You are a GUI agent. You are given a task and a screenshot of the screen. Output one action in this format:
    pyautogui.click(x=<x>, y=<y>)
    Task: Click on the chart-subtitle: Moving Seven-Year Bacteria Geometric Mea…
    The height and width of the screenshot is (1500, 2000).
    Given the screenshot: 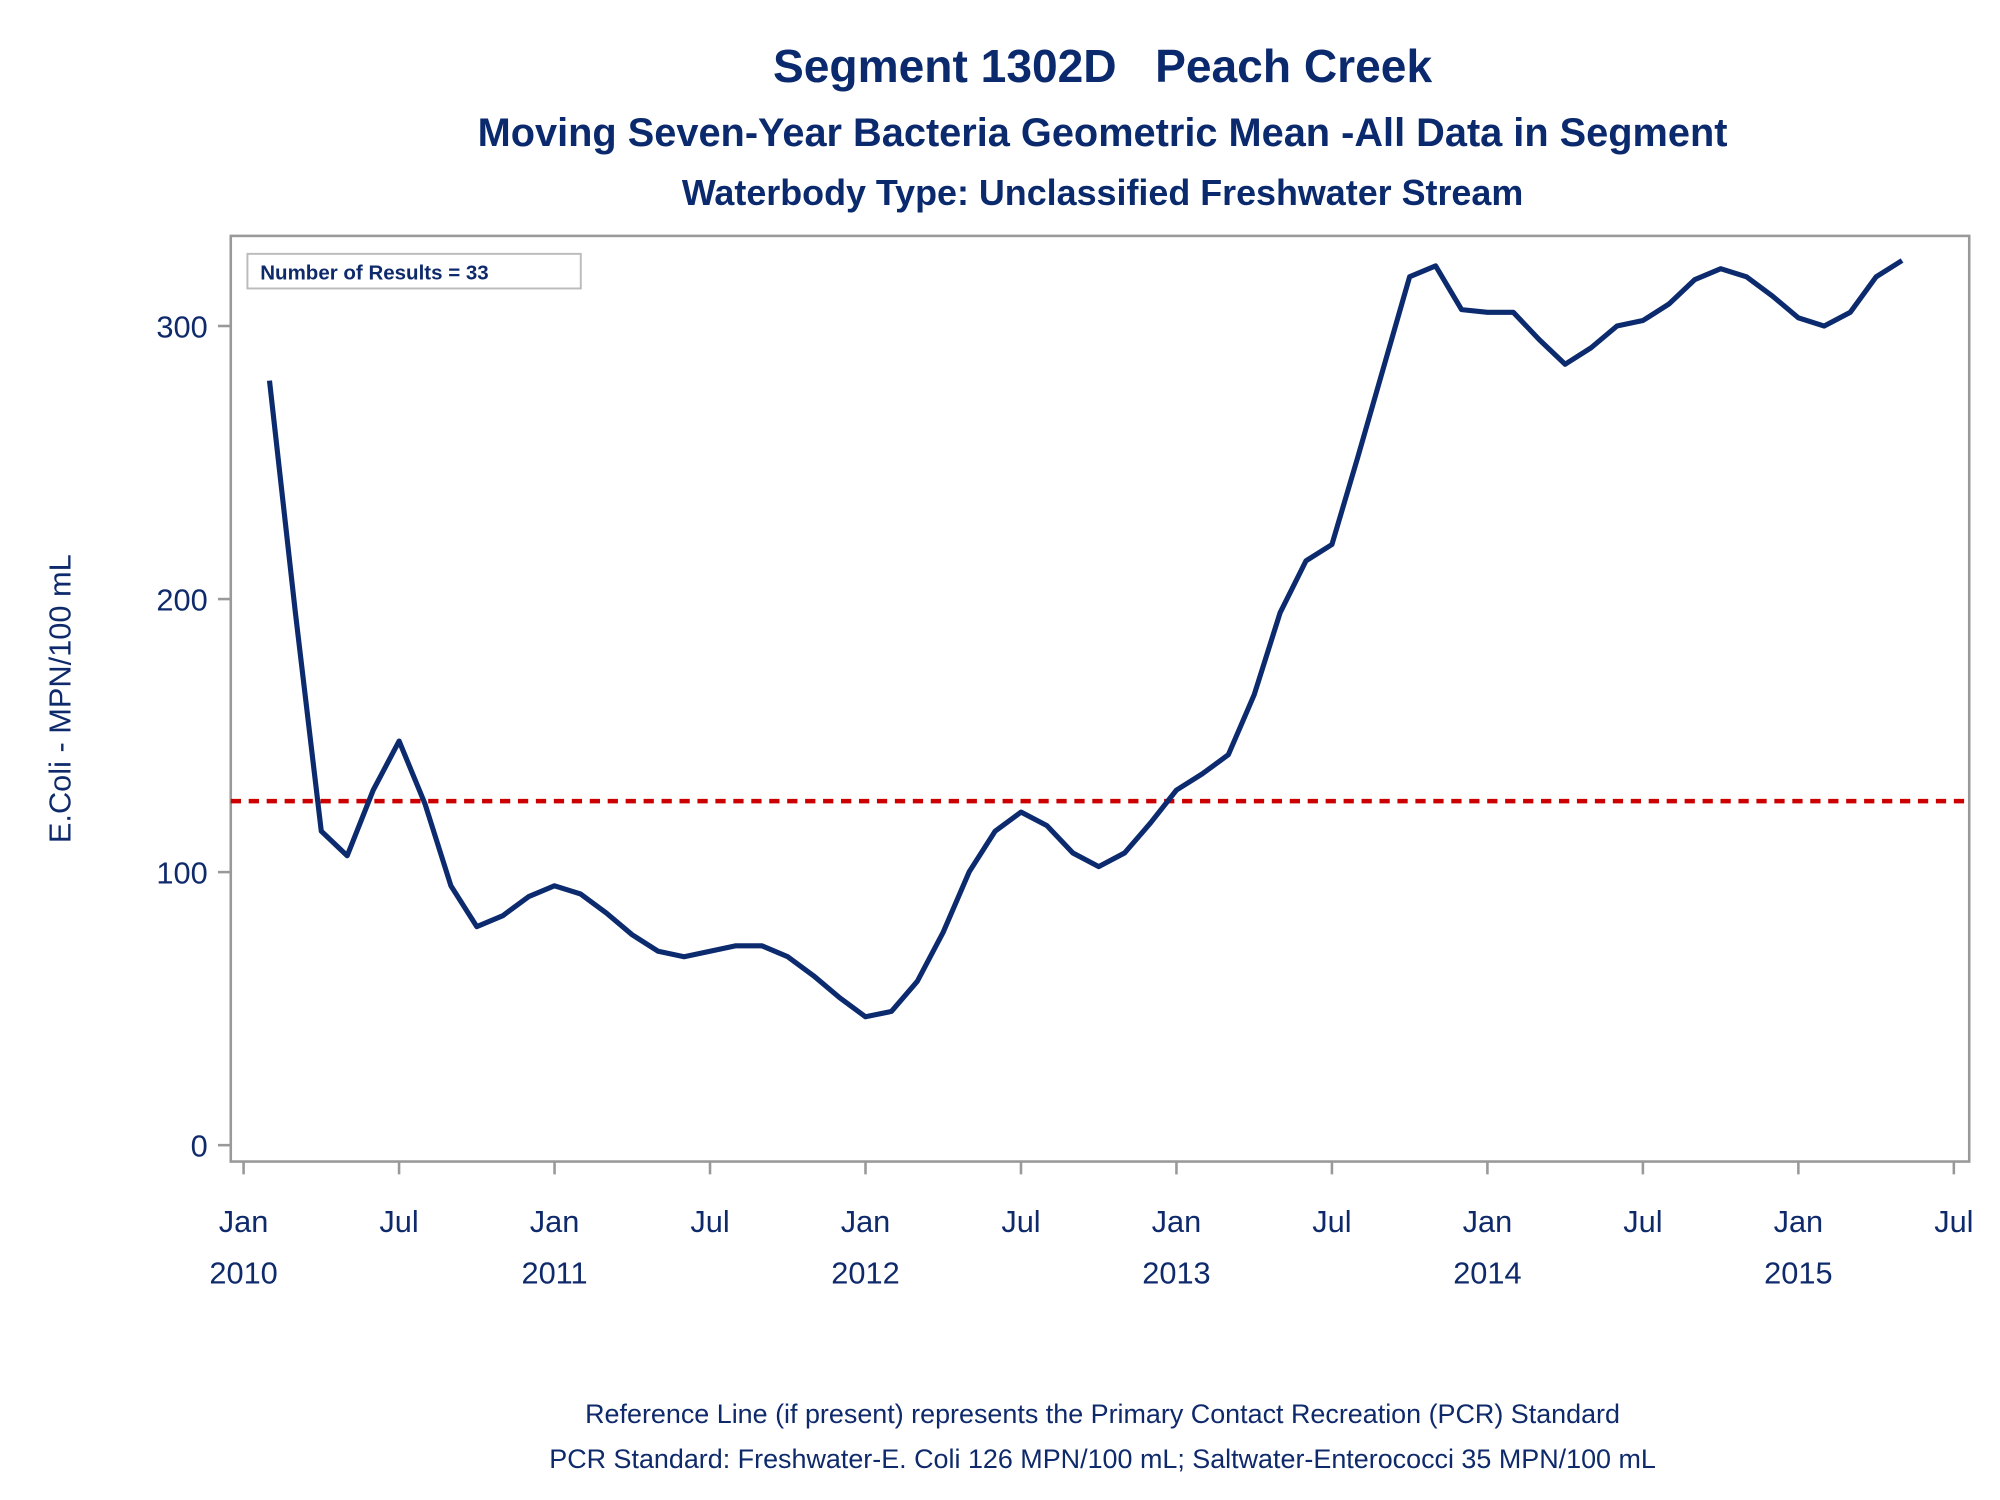 What is the action you would take?
    pyautogui.click(x=1103, y=133)
    